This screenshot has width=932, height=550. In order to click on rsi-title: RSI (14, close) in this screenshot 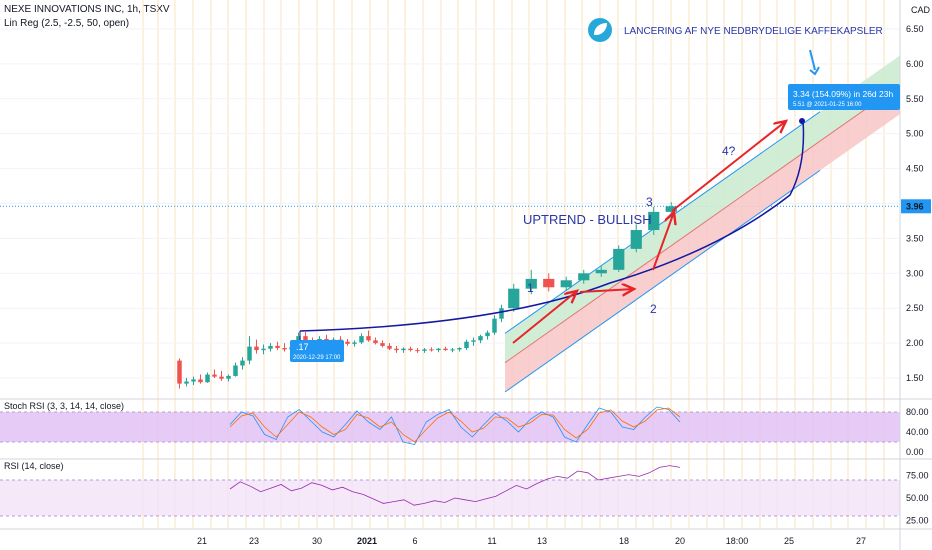, I will do `click(34, 466)`.